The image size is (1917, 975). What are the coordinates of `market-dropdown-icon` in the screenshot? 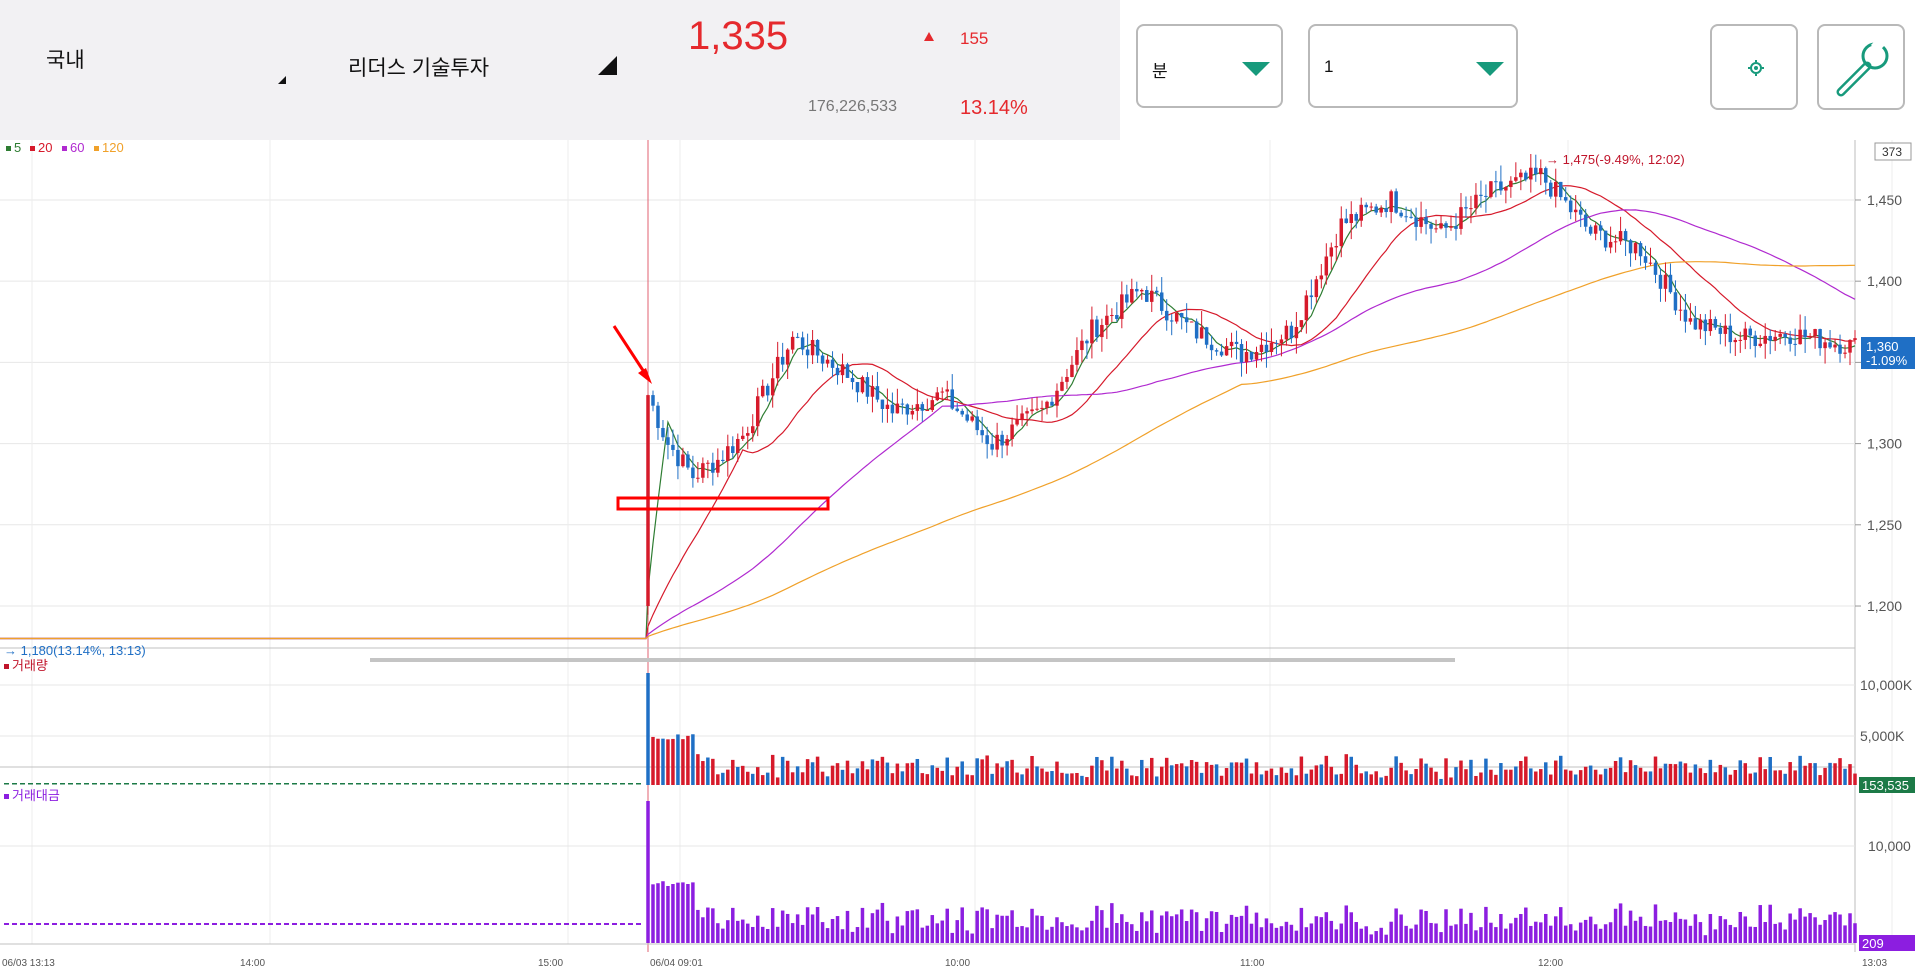 It's located at (282, 80).